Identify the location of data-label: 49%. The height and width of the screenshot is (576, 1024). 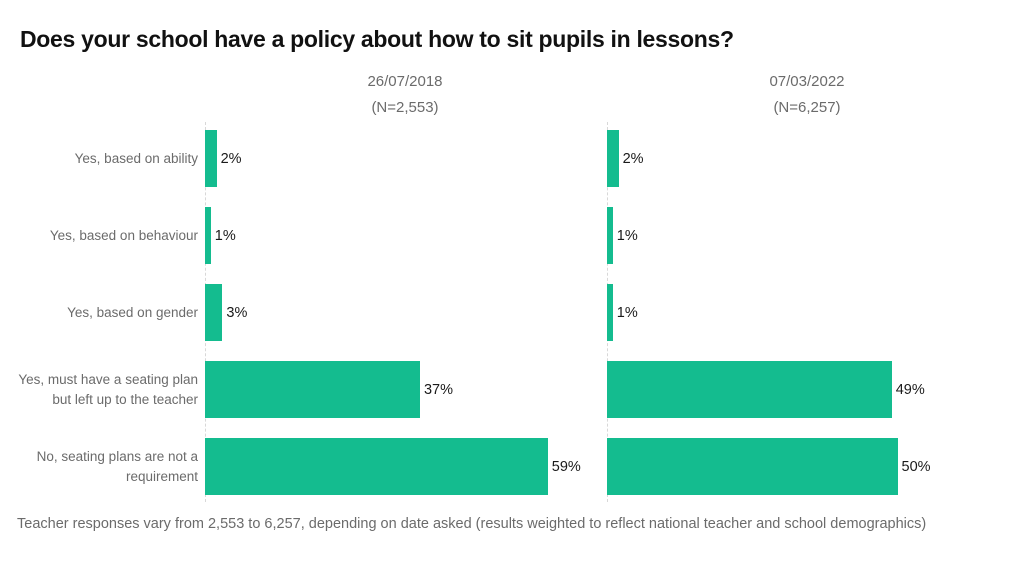
(910, 389).